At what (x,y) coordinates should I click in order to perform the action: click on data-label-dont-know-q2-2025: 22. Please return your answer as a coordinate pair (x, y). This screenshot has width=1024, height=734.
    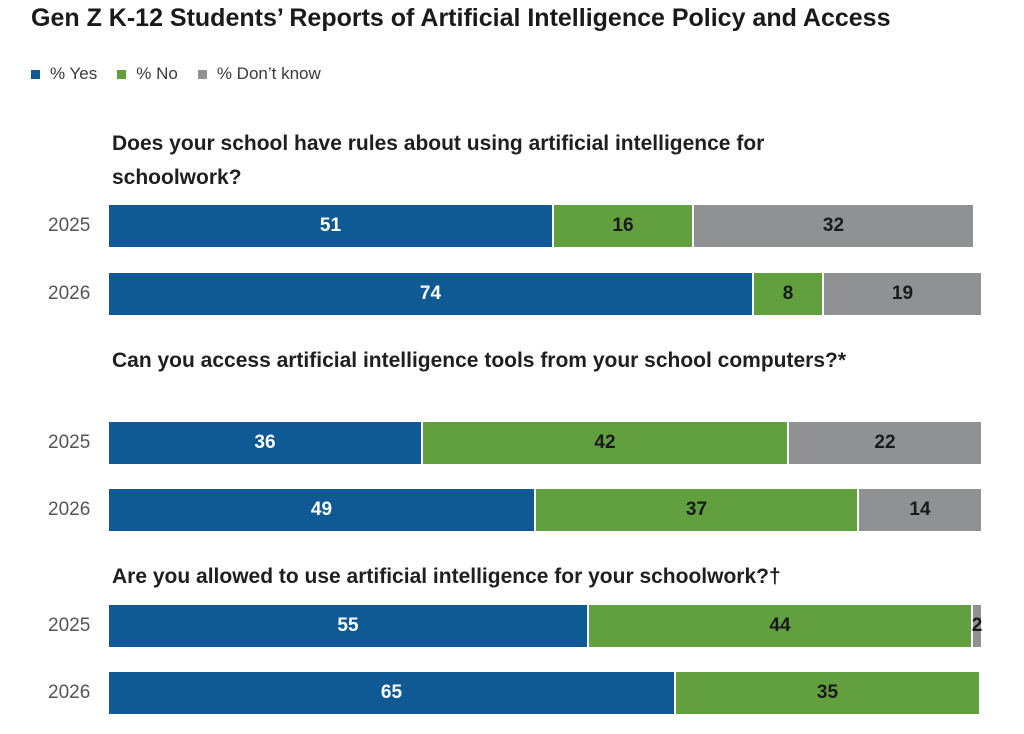
    Looking at the image, I should click on (885, 442).